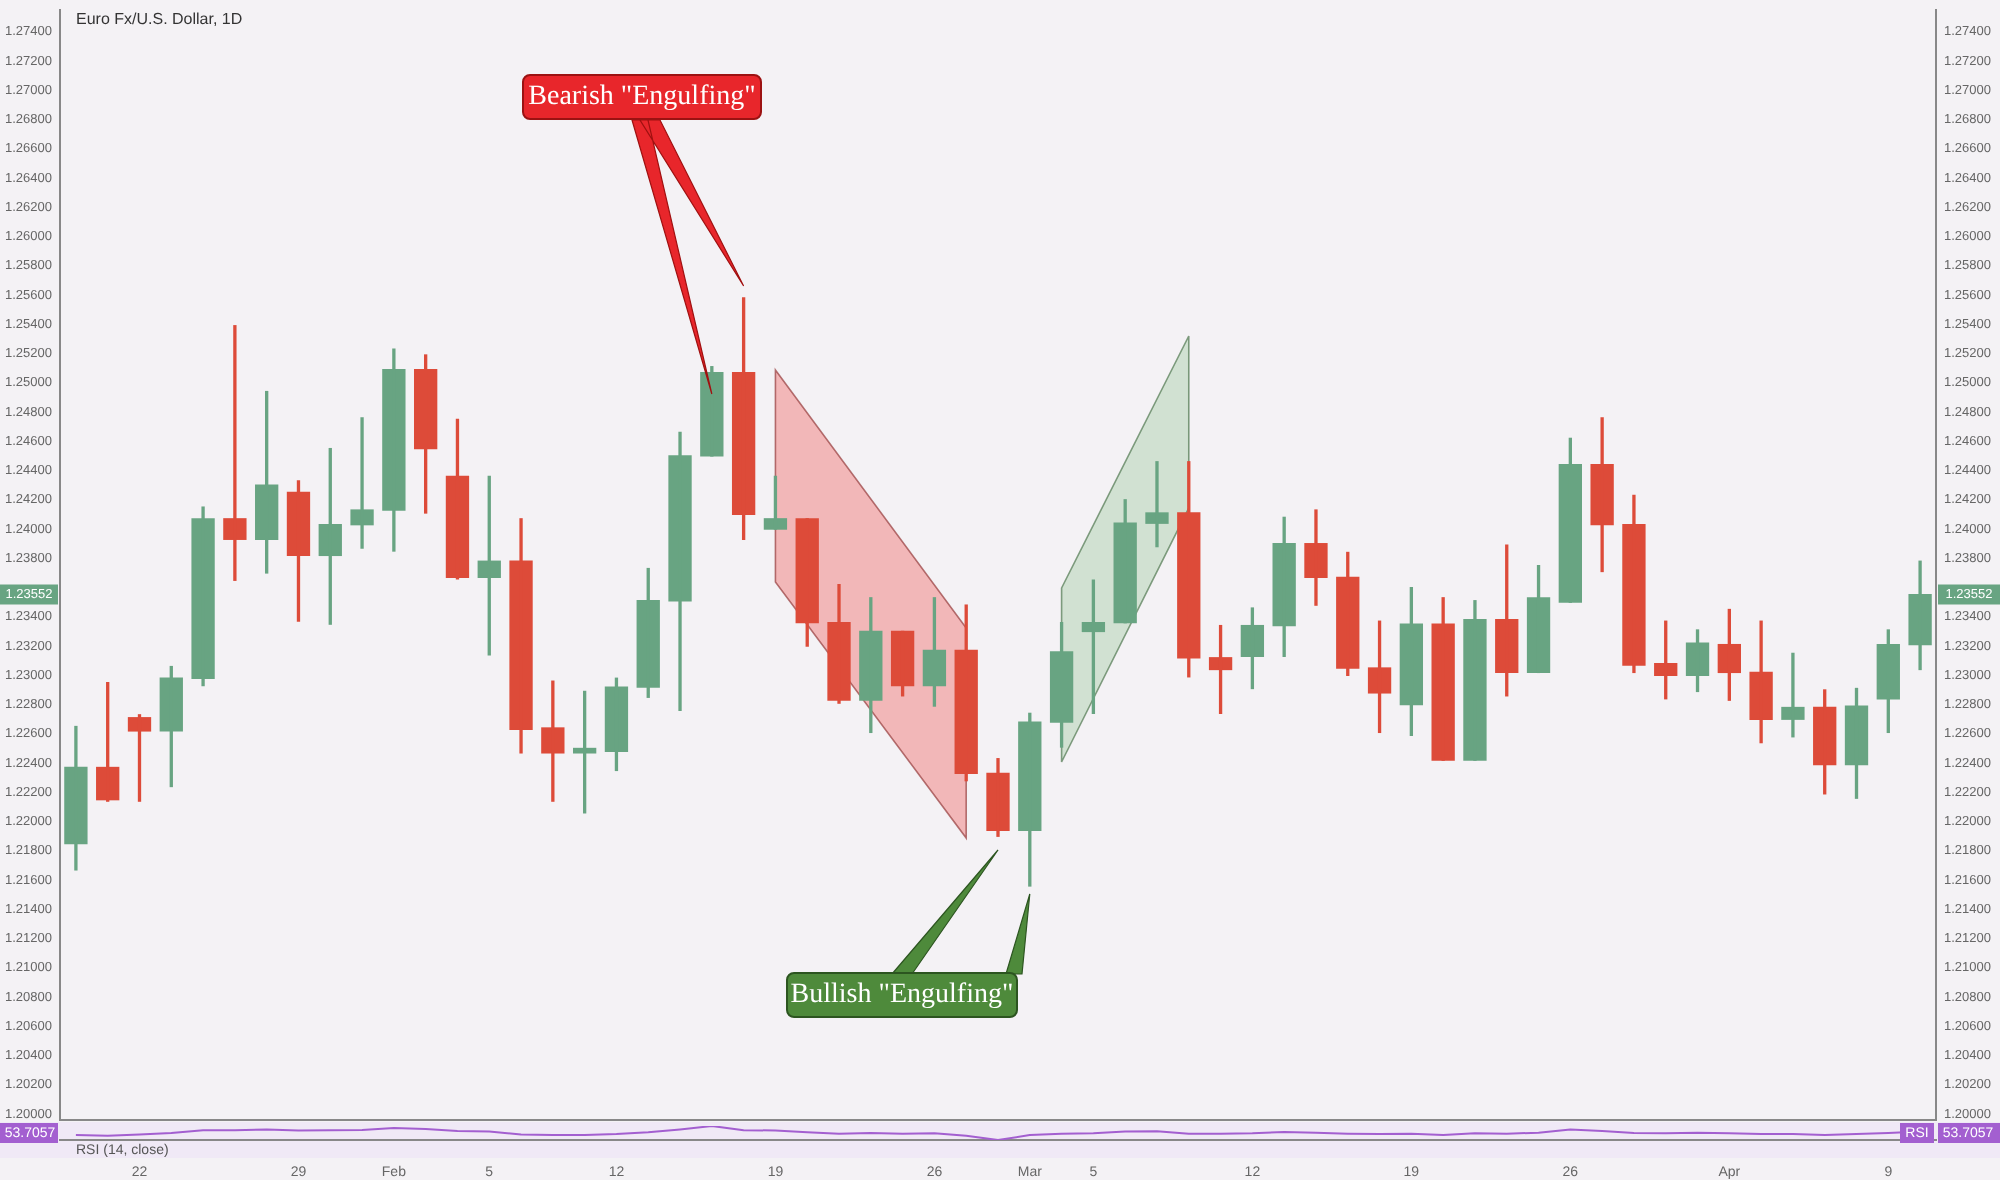 The height and width of the screenshot is (1180, 2000). I want to click on chart-title: Euro Fx/U.S. Dollar, 1D, so click(159, 19).